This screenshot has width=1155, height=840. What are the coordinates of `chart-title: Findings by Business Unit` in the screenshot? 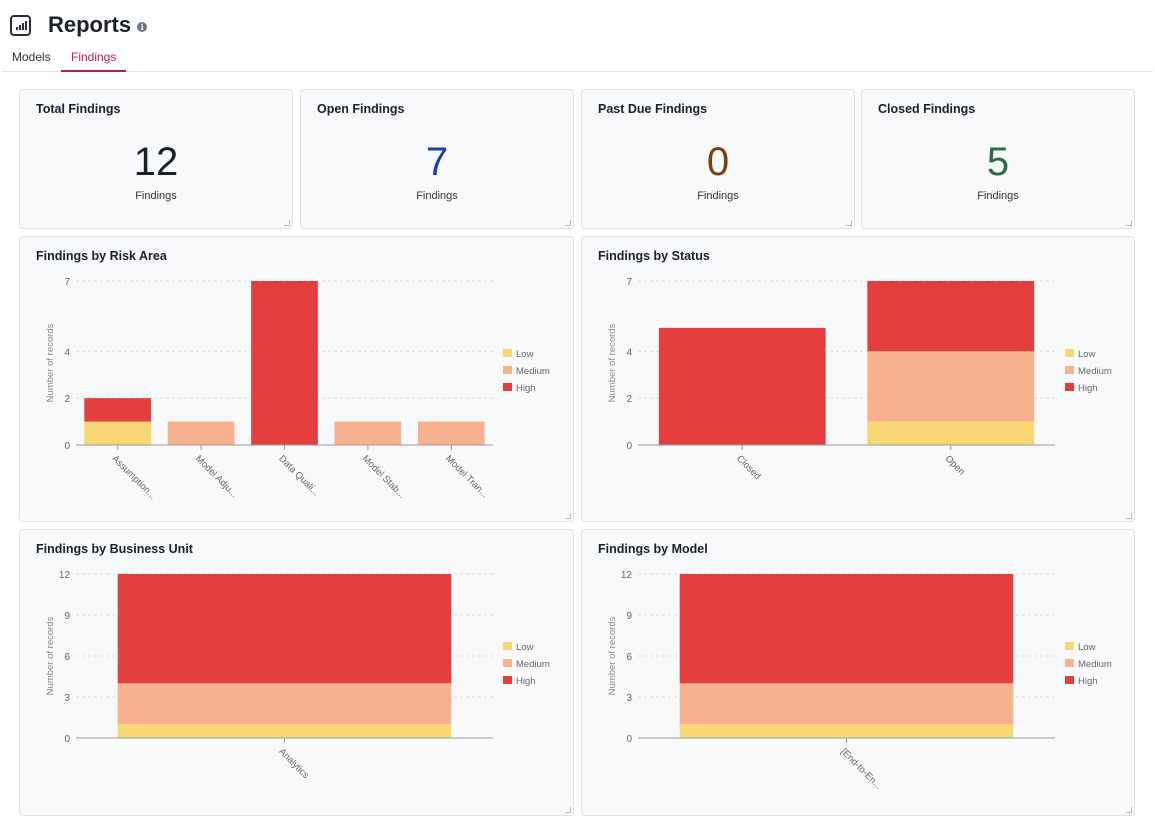 It's located at (114, 549).